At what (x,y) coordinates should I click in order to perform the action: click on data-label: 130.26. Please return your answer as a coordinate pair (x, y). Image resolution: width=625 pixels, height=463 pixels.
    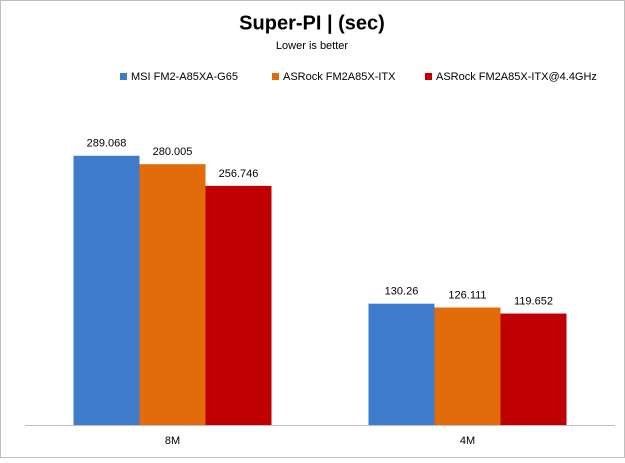
    Looking at the image, I should click on (402, 292).